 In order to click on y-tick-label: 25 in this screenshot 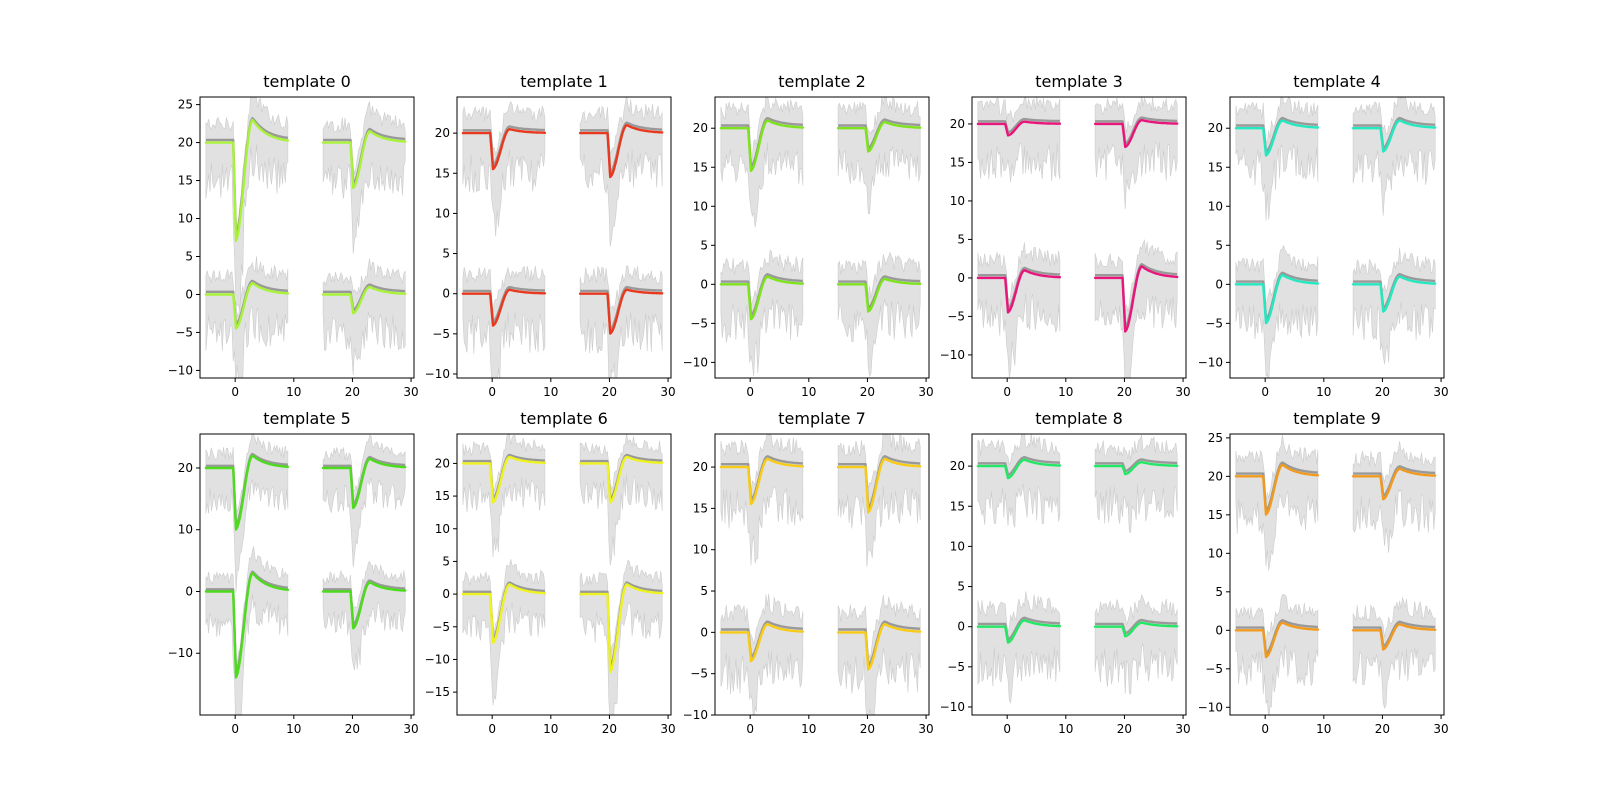, I will do `click(185, 105)`.